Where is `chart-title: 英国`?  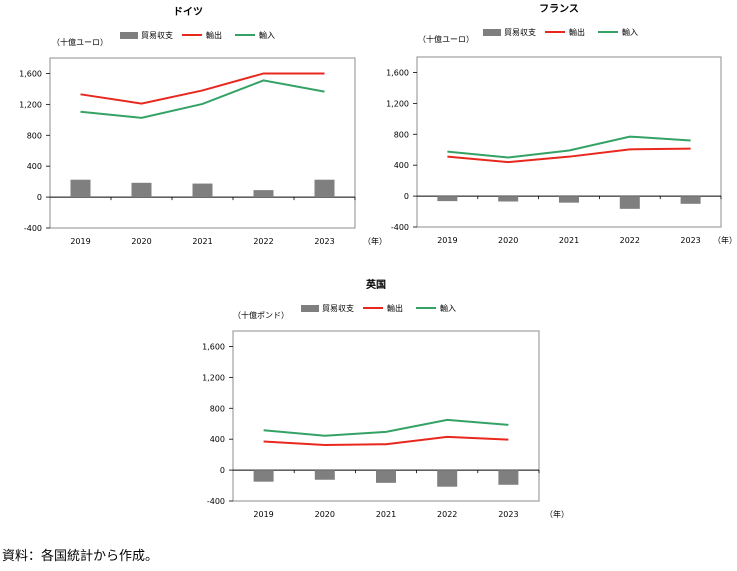
chart-title: 英国 is located at coordinates (375, 284).